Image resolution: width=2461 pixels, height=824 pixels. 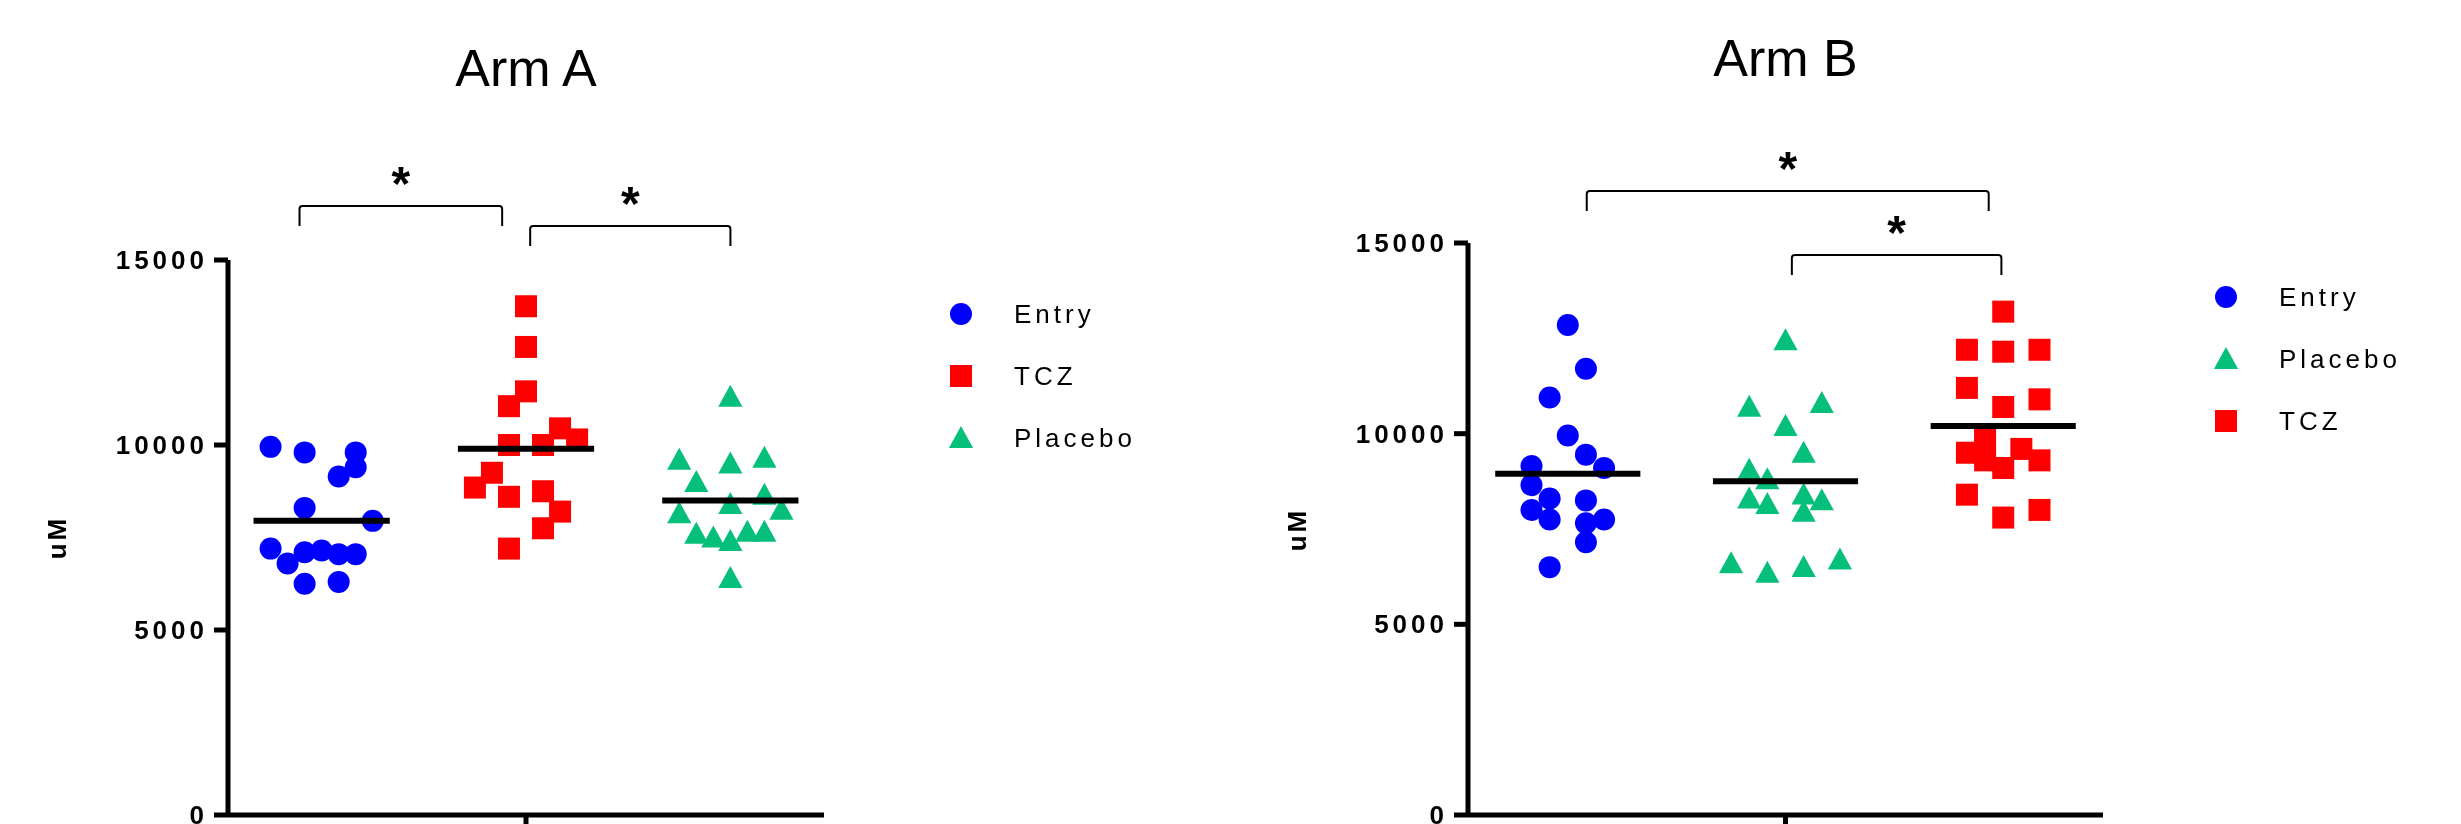 I want to click on chart-title: Arm B, so click(x=1785, y=58).